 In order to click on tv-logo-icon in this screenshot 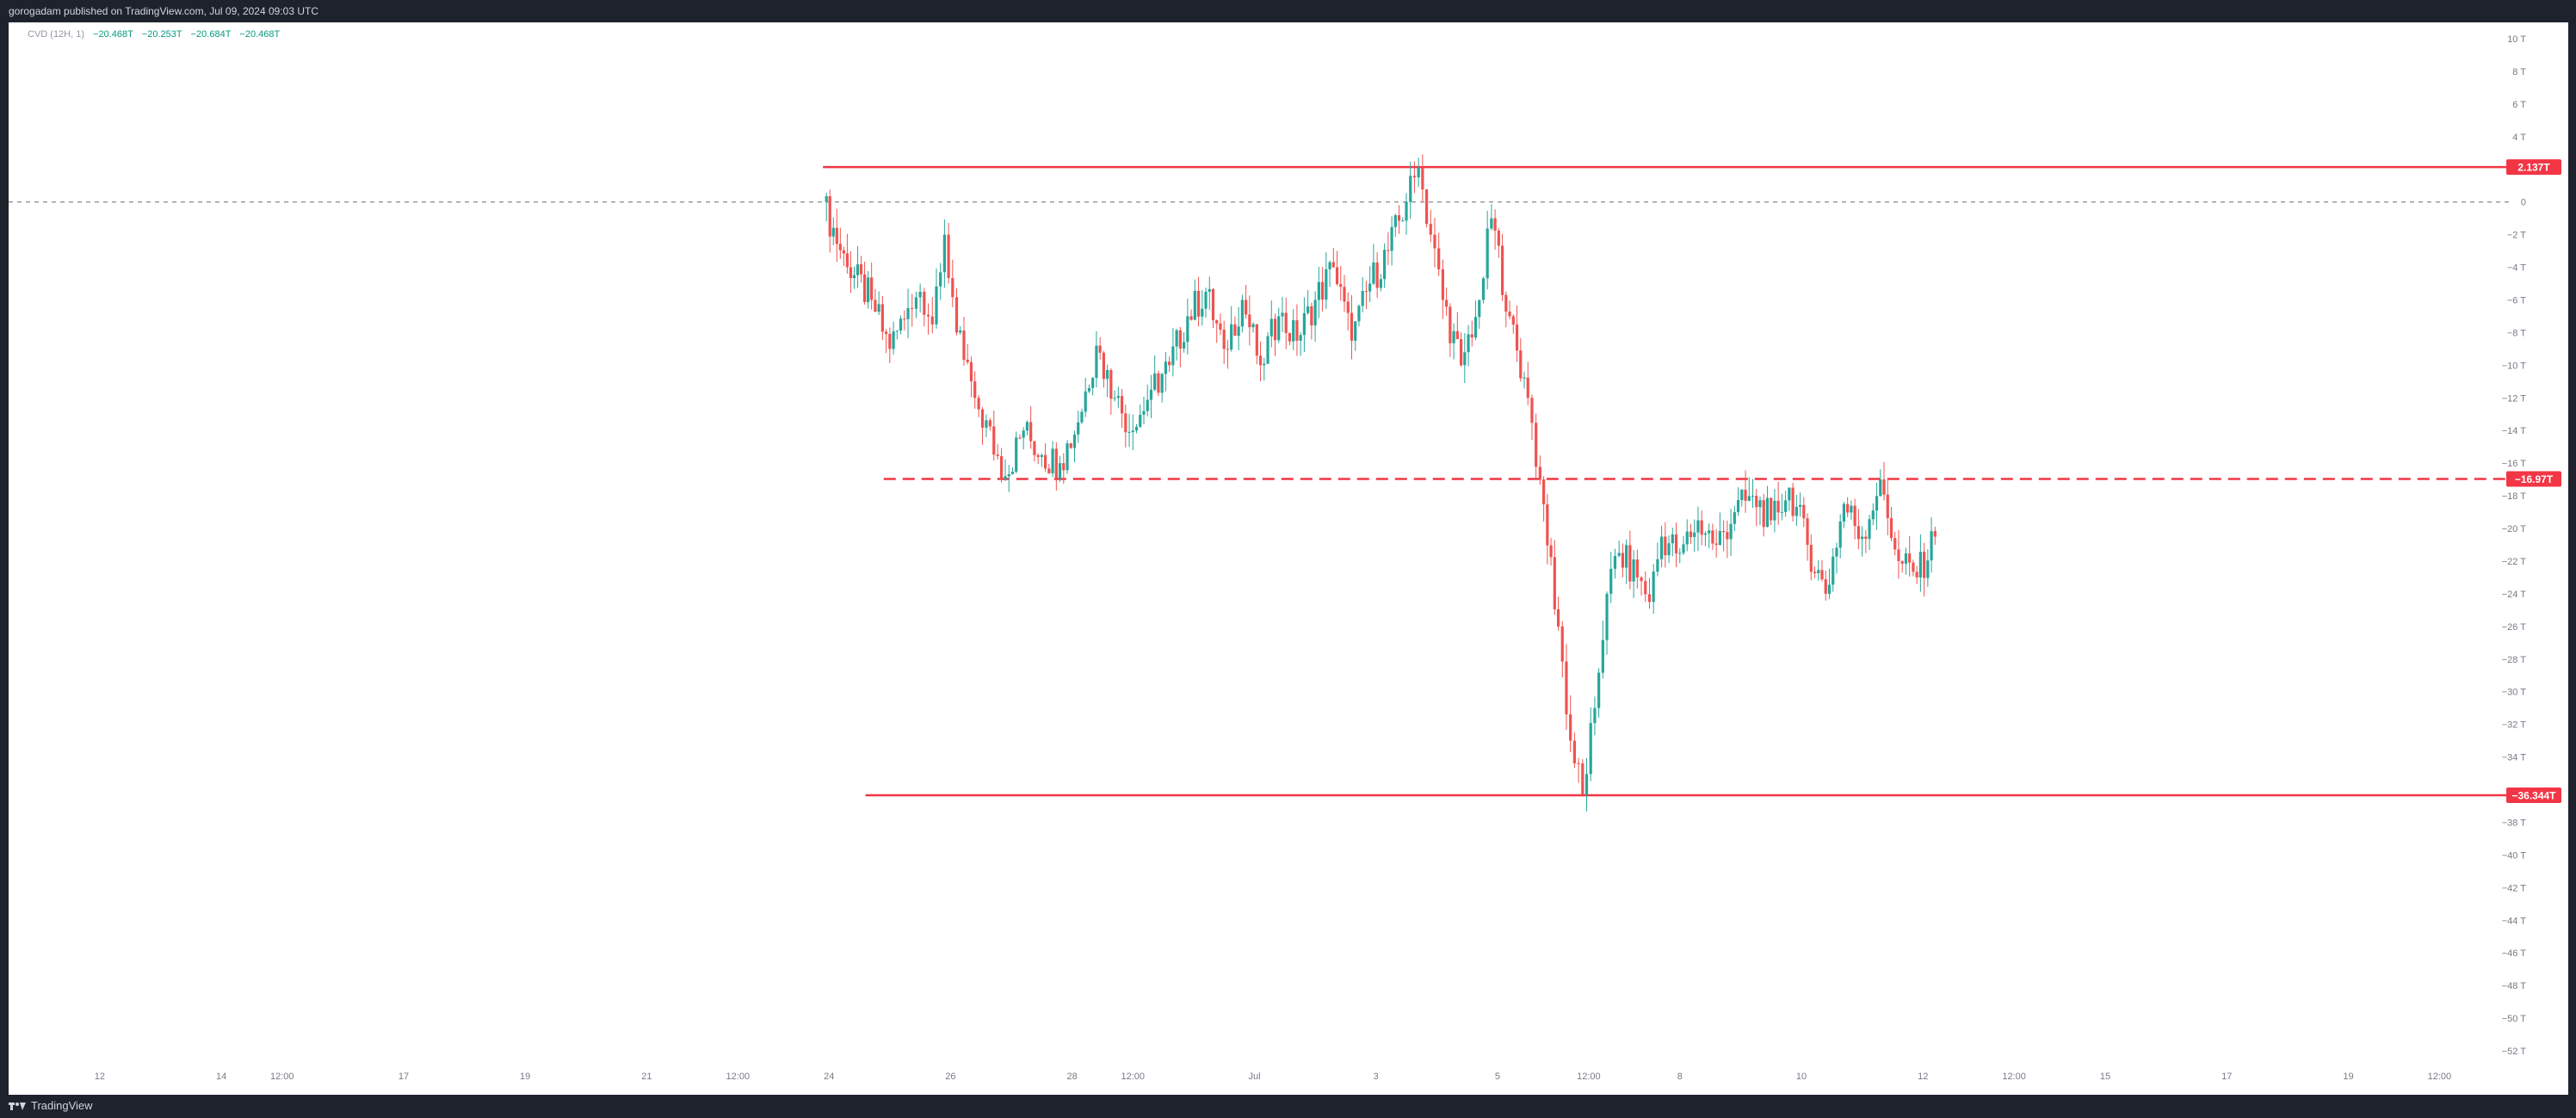, I will do `click(17, 1106)`.